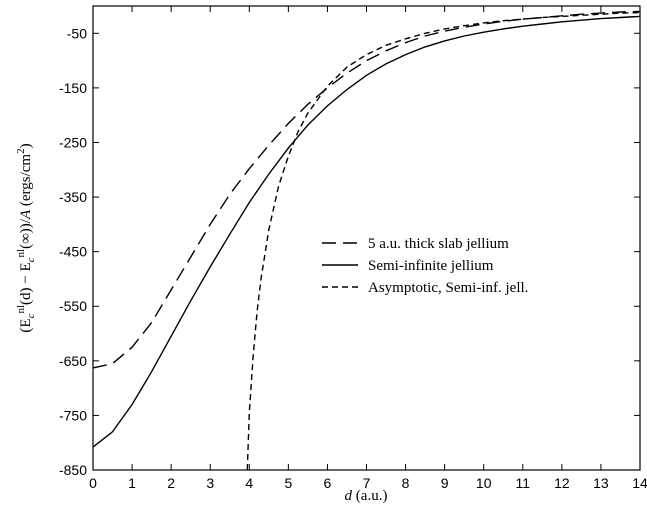 The image size is (647, 510). What do you see at coordinates (431, 266) in the screenshot?
I see `legend-label-2: Semi-infinite jellium` at bounding box center [431, 266].